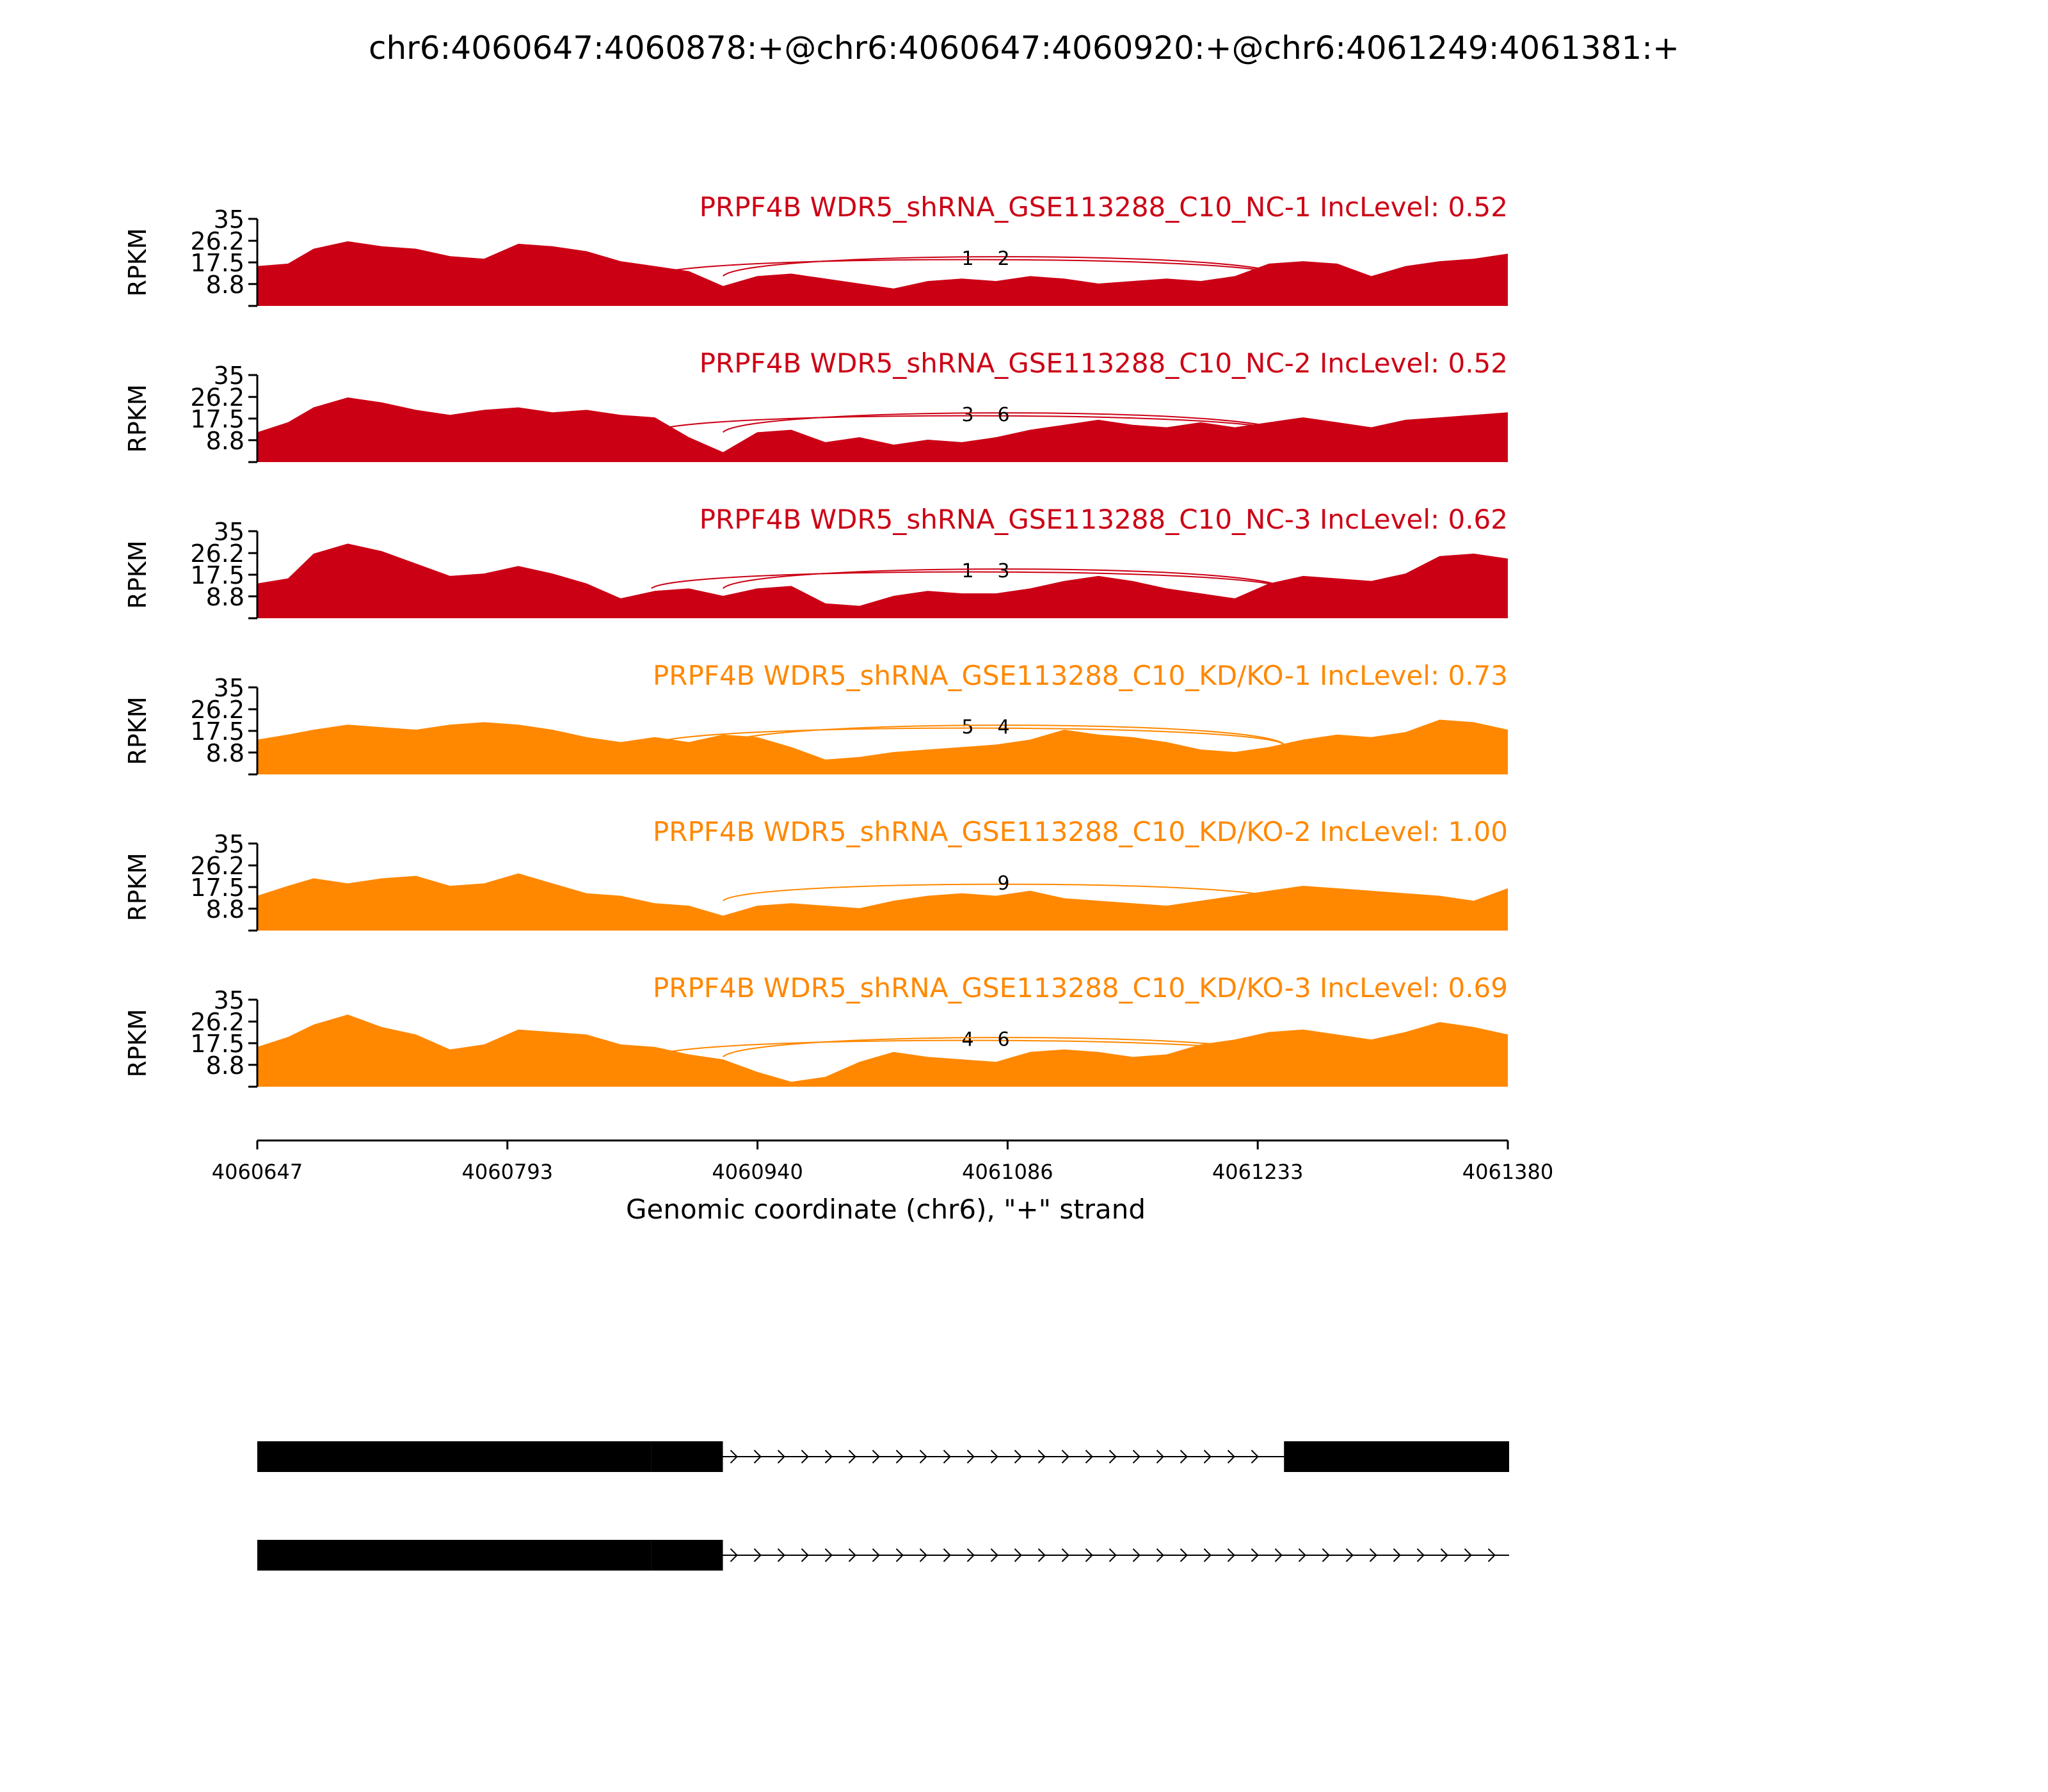  I want to click on x-tick-label: 4060793, so click(508, 1172).